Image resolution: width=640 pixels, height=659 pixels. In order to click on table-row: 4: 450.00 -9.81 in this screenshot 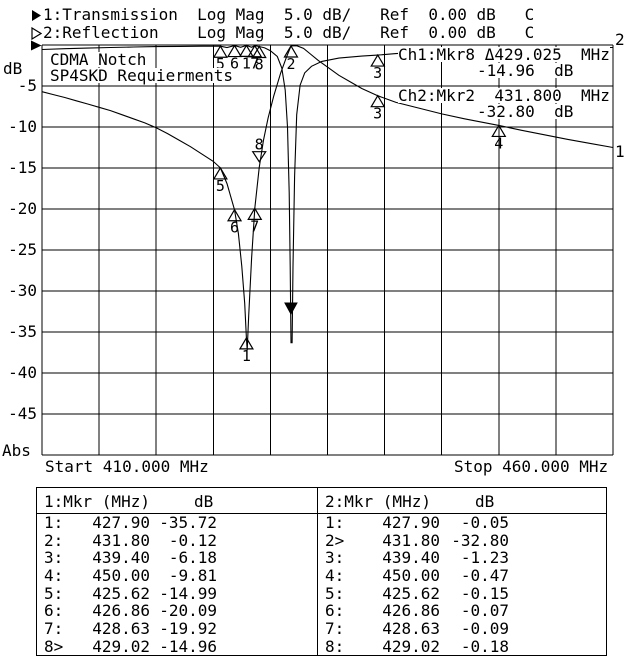, I will do `click(177, 576)`.